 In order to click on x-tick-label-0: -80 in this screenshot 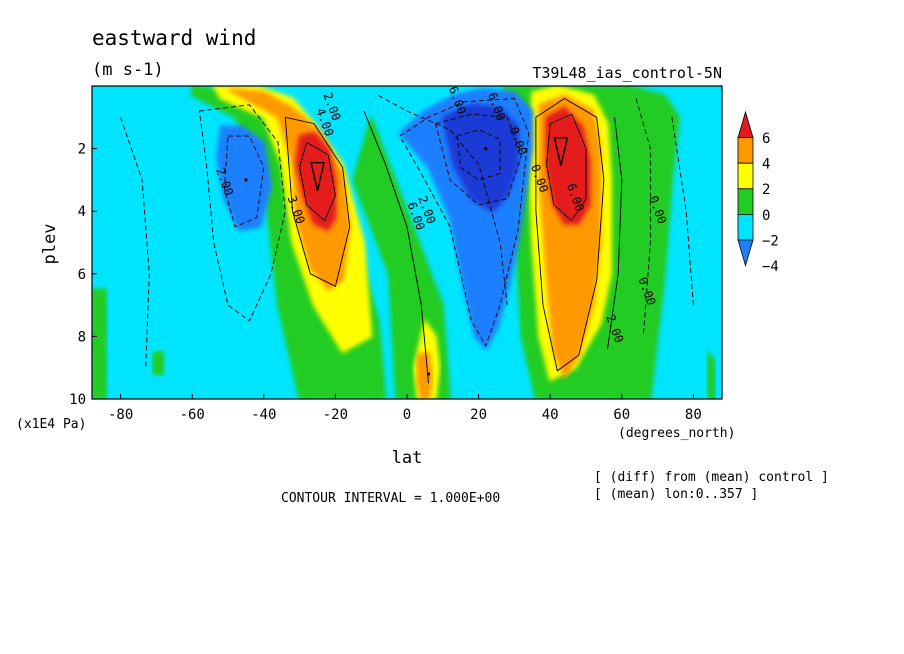, I will do `click(120, 415)`.